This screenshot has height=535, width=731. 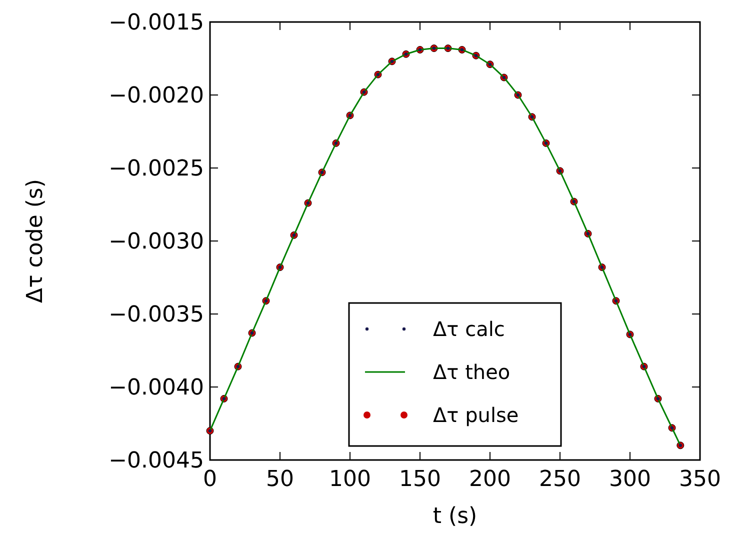 I want to click on y-tick-label: −0.0045, so click(x=156, y=461).